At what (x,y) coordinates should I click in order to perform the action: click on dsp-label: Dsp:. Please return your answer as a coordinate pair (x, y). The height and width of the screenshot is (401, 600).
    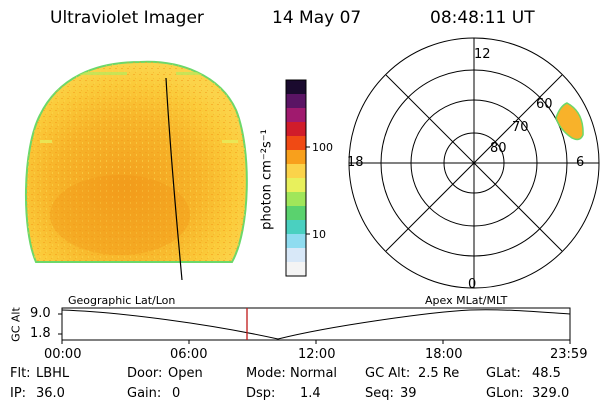
    Looking at the image, I should click on (261, 393).